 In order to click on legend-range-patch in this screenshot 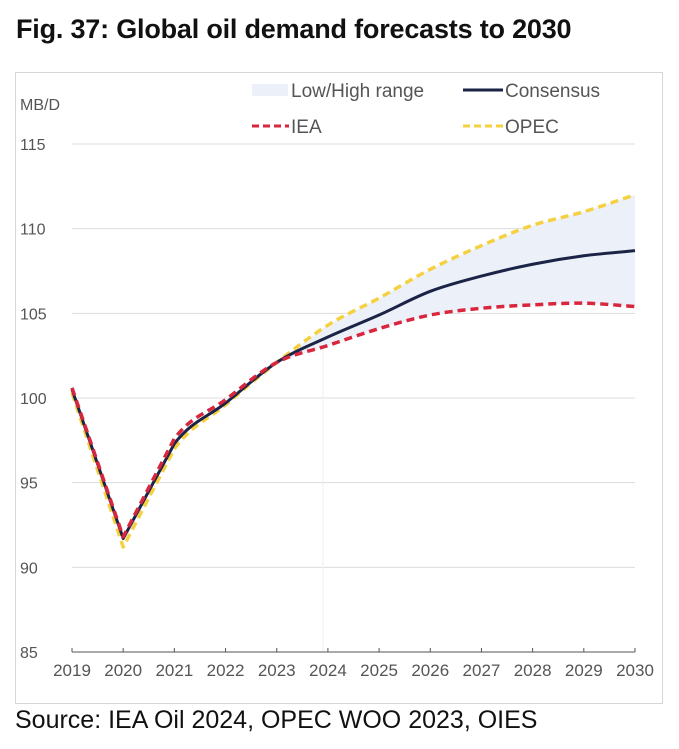, I will do `click(270, 90)`.